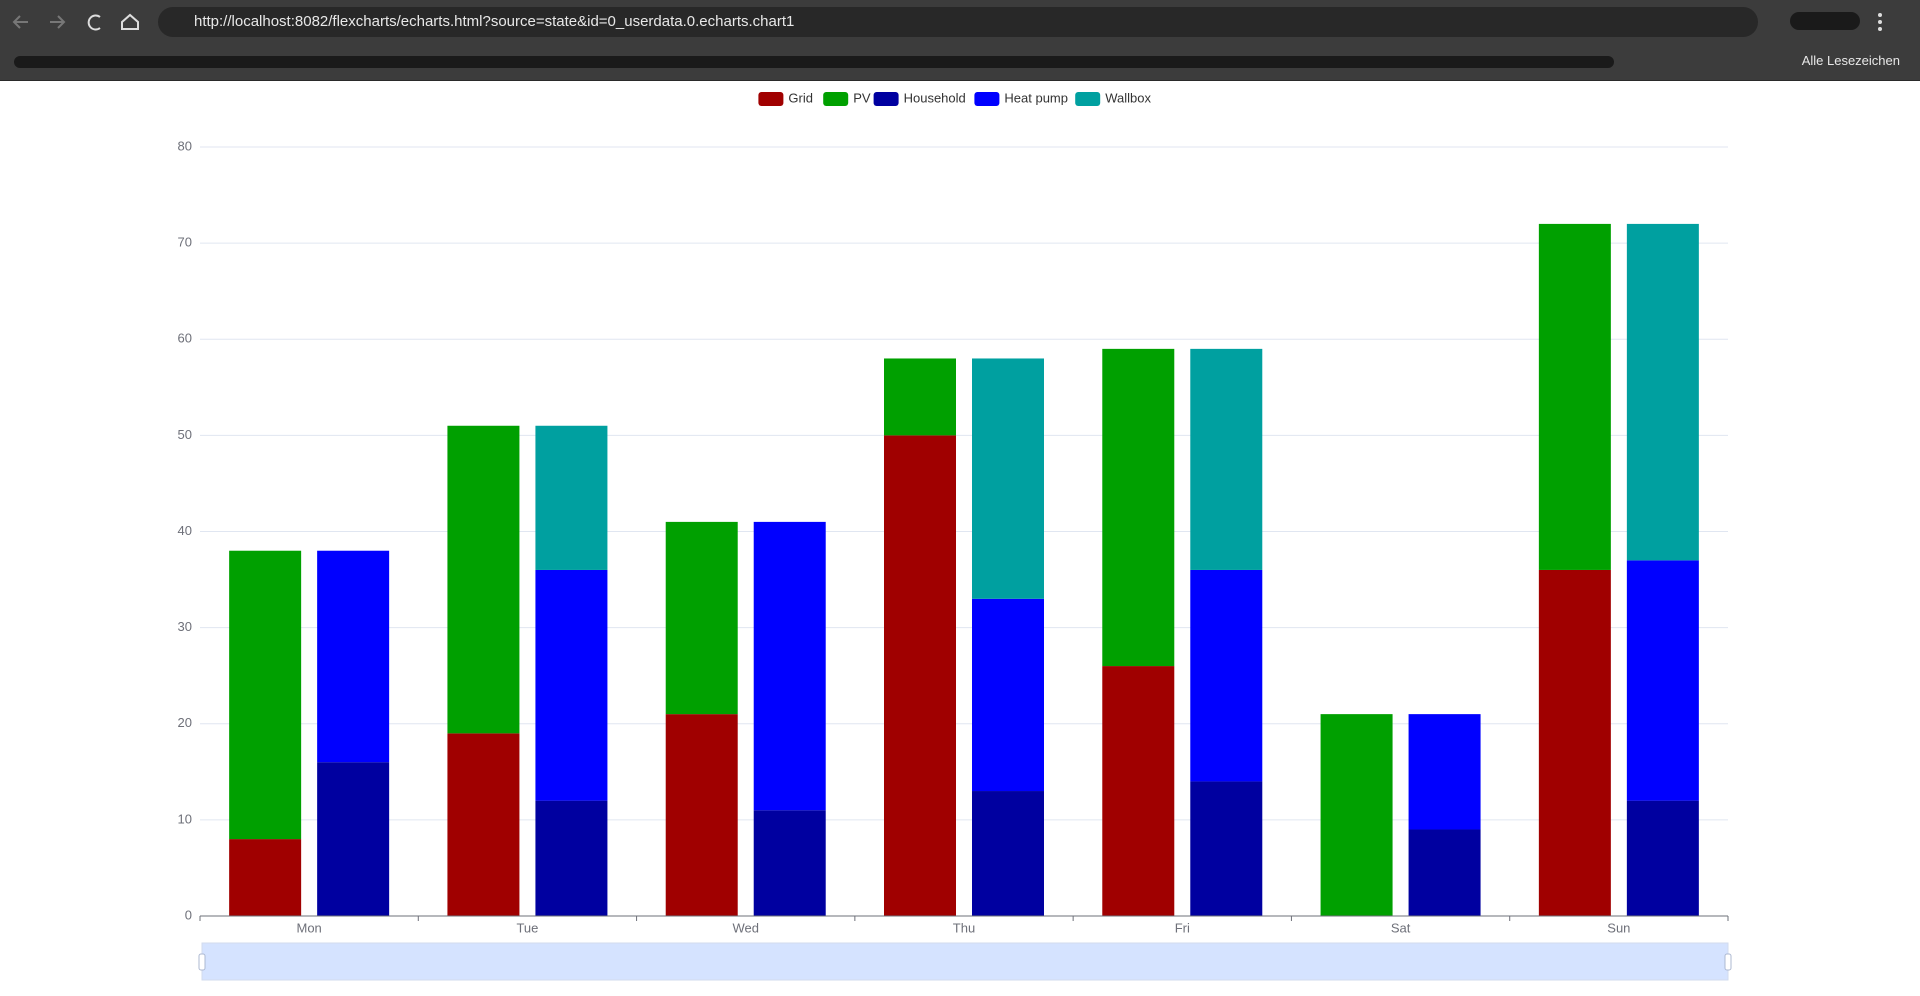 This screenshot has width=1920, height=996. Describe the element at coordinates (75, 22) in the screenshot. I see `nav-buttons` at that location.